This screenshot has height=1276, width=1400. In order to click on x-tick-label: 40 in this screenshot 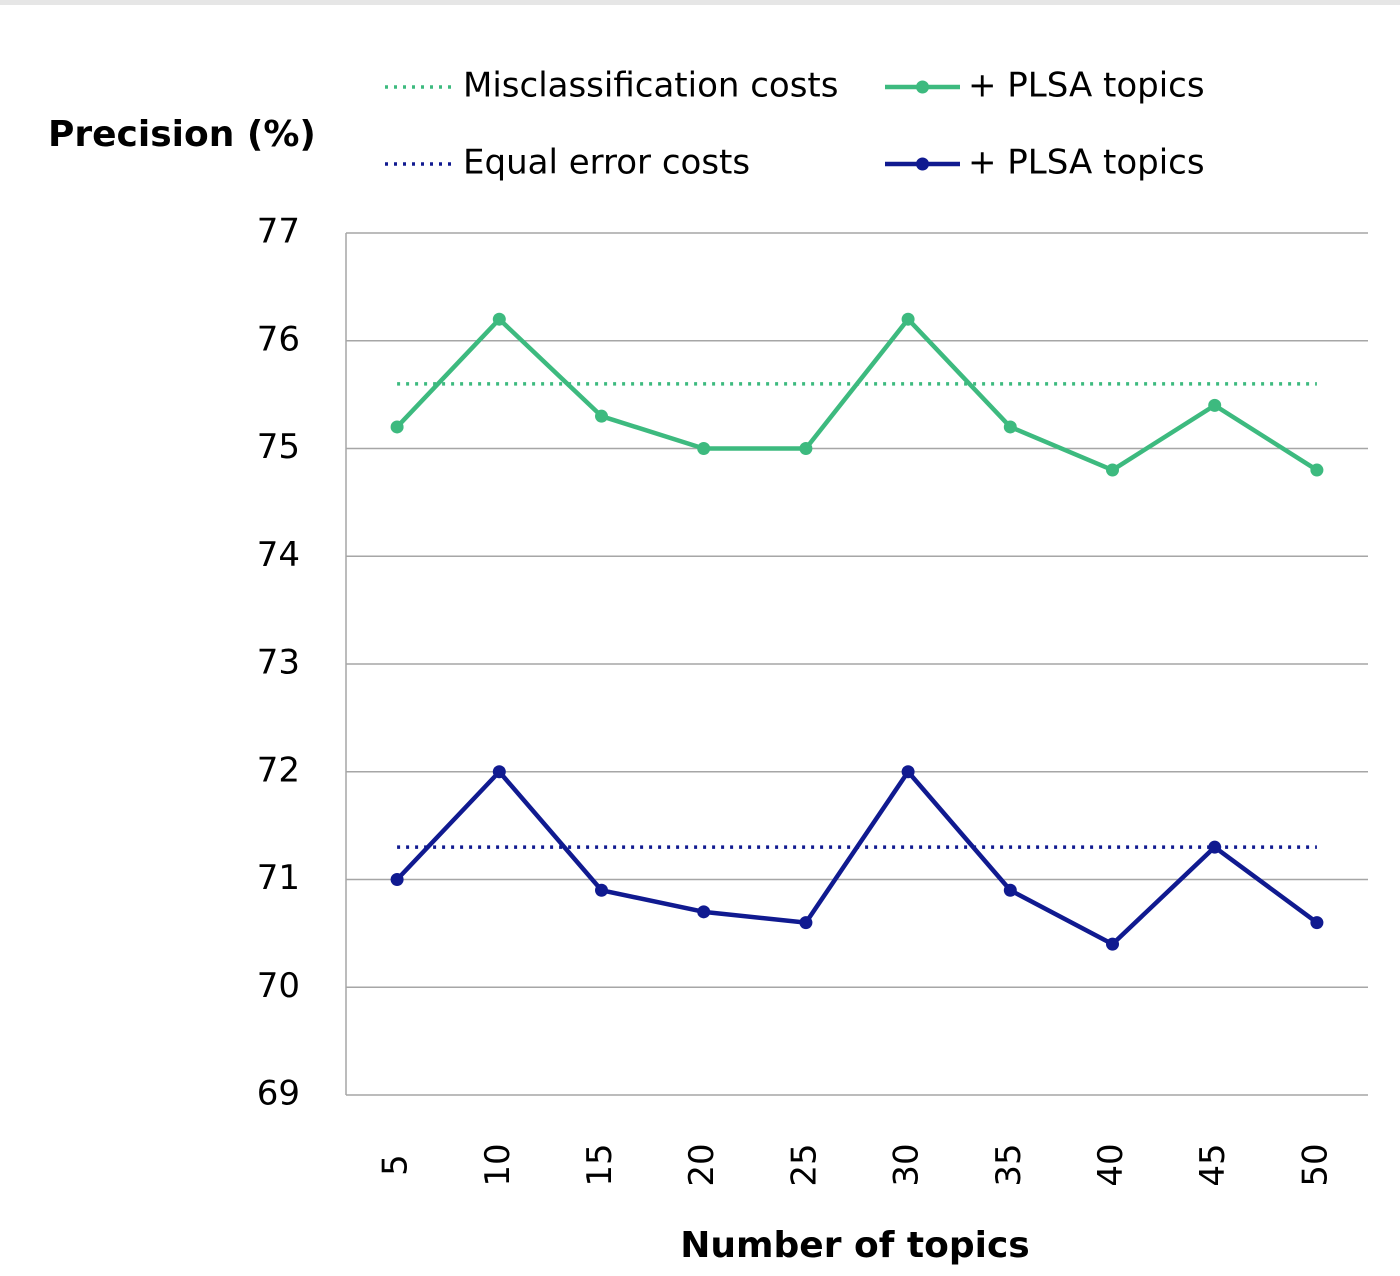, I will do `click(1111, 1164)`.